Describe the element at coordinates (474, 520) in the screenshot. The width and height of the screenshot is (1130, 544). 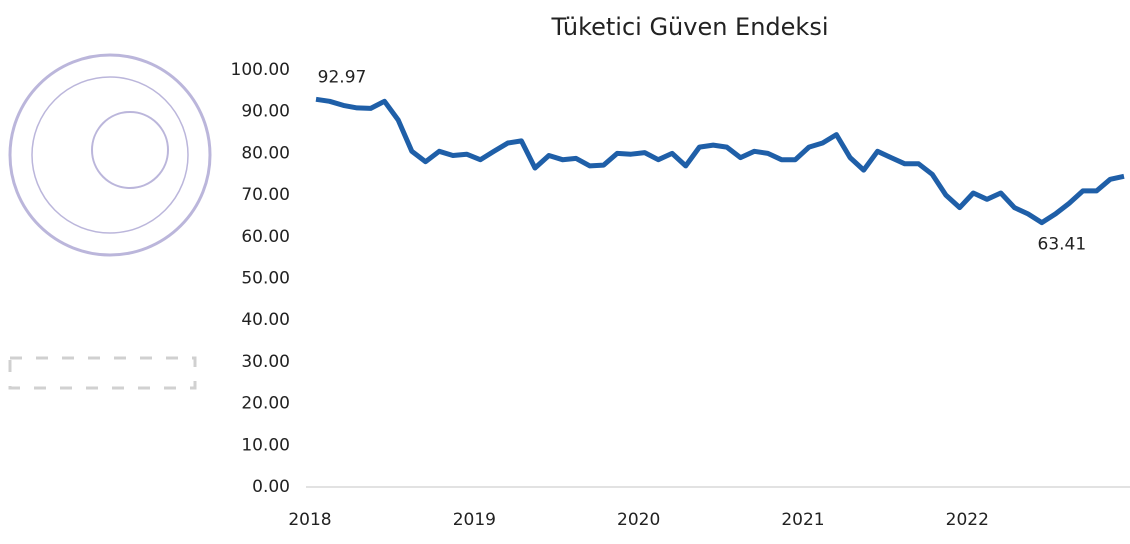
I see `x-tick-label: 2019` at that location.